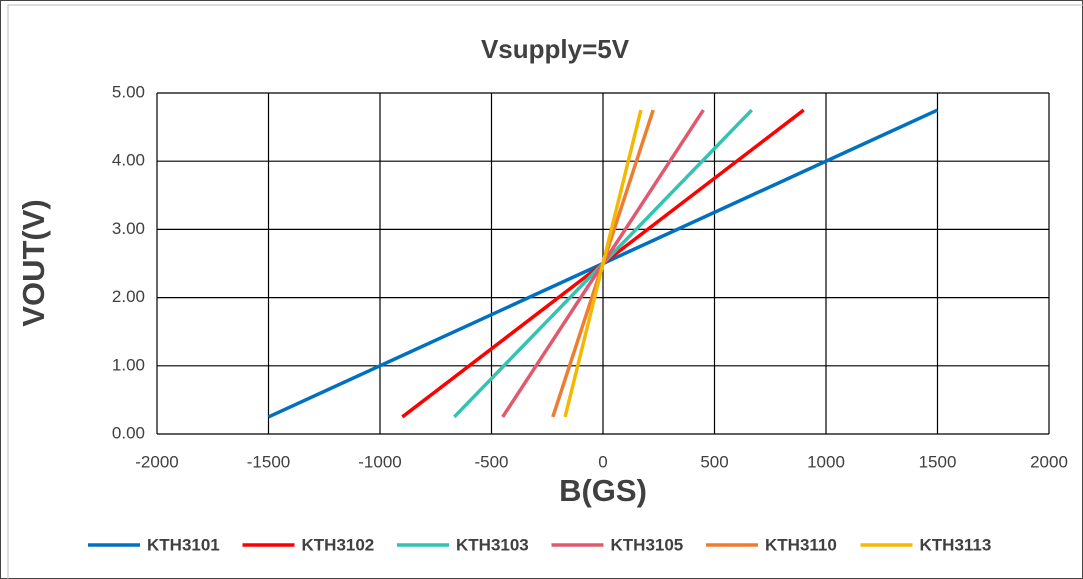 Image resolution: width=1083 pixels, height=579 pixels. I want to click on x-tick-label: -1500, so click(268, 461).